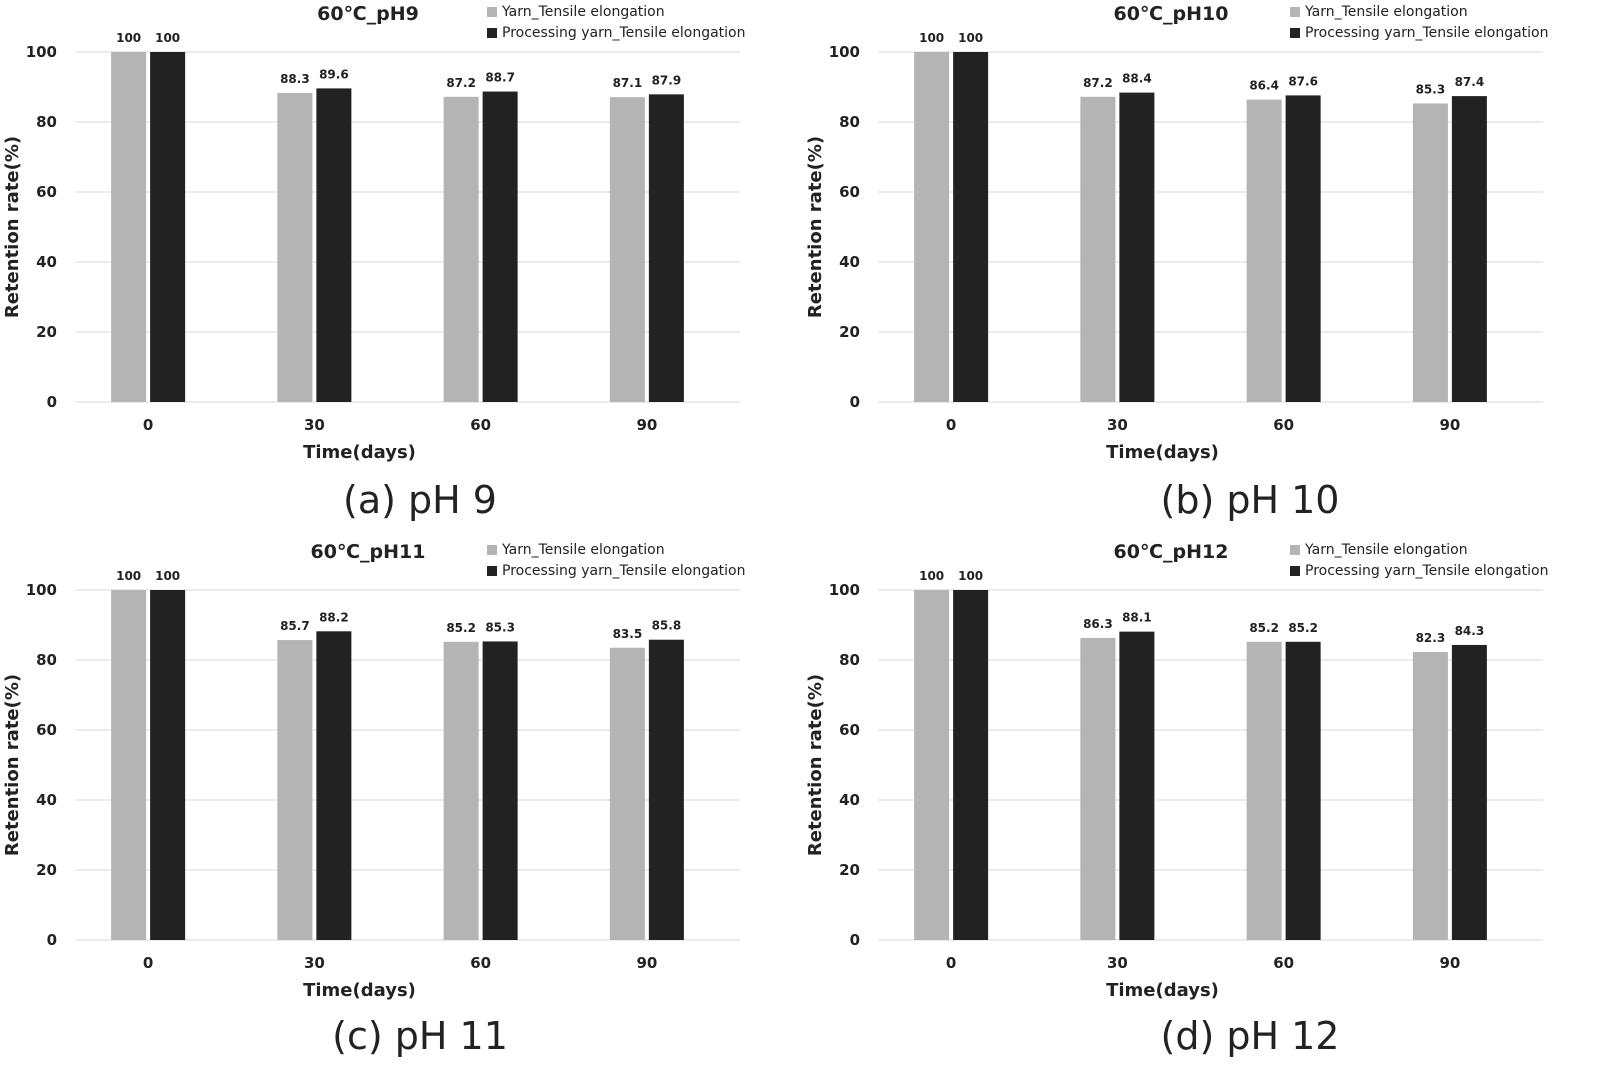 This screenshot has height=1077, width=1606. I want to click on chart-title: 60℃_pH9, so click(368, 14).